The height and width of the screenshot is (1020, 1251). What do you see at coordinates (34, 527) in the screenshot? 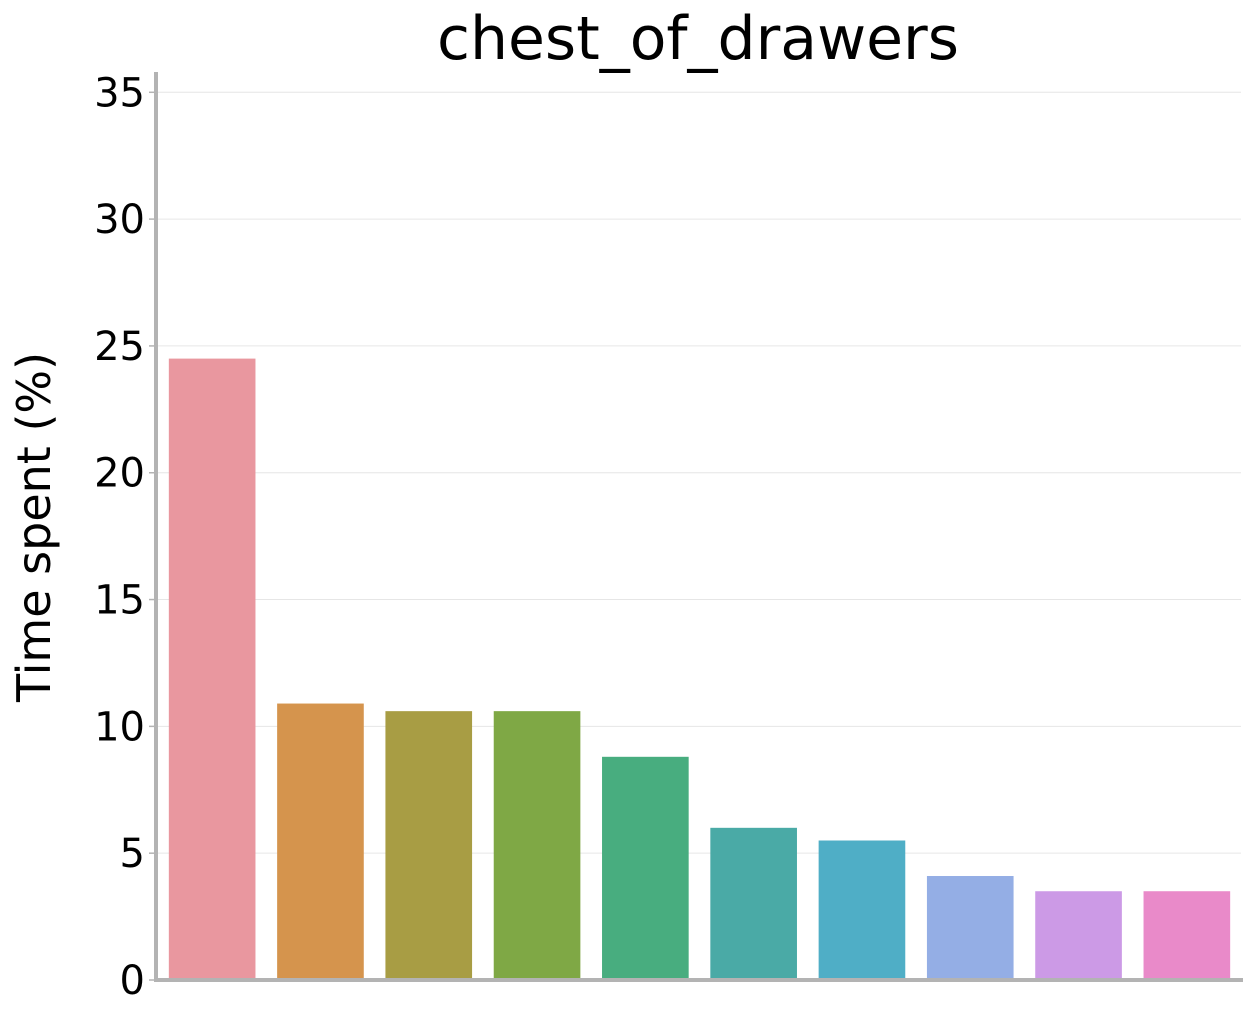
I see `y-axis-label: Time spent (%)` at bounding box center [34, 527].